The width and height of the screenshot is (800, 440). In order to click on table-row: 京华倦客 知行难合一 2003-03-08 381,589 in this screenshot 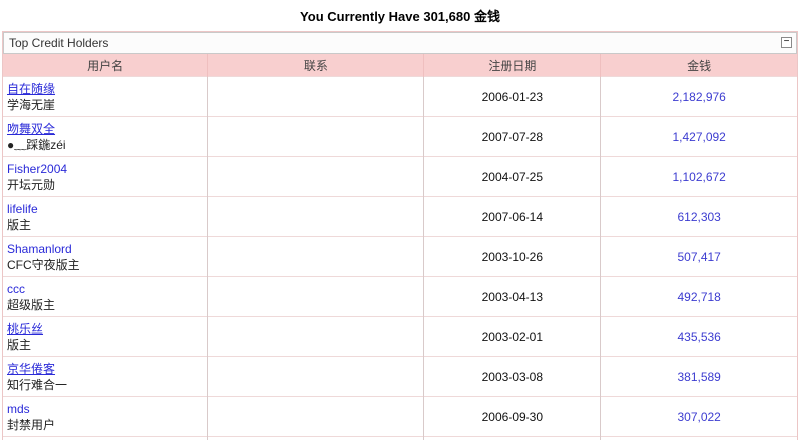, I will do `click(400, 376)`.